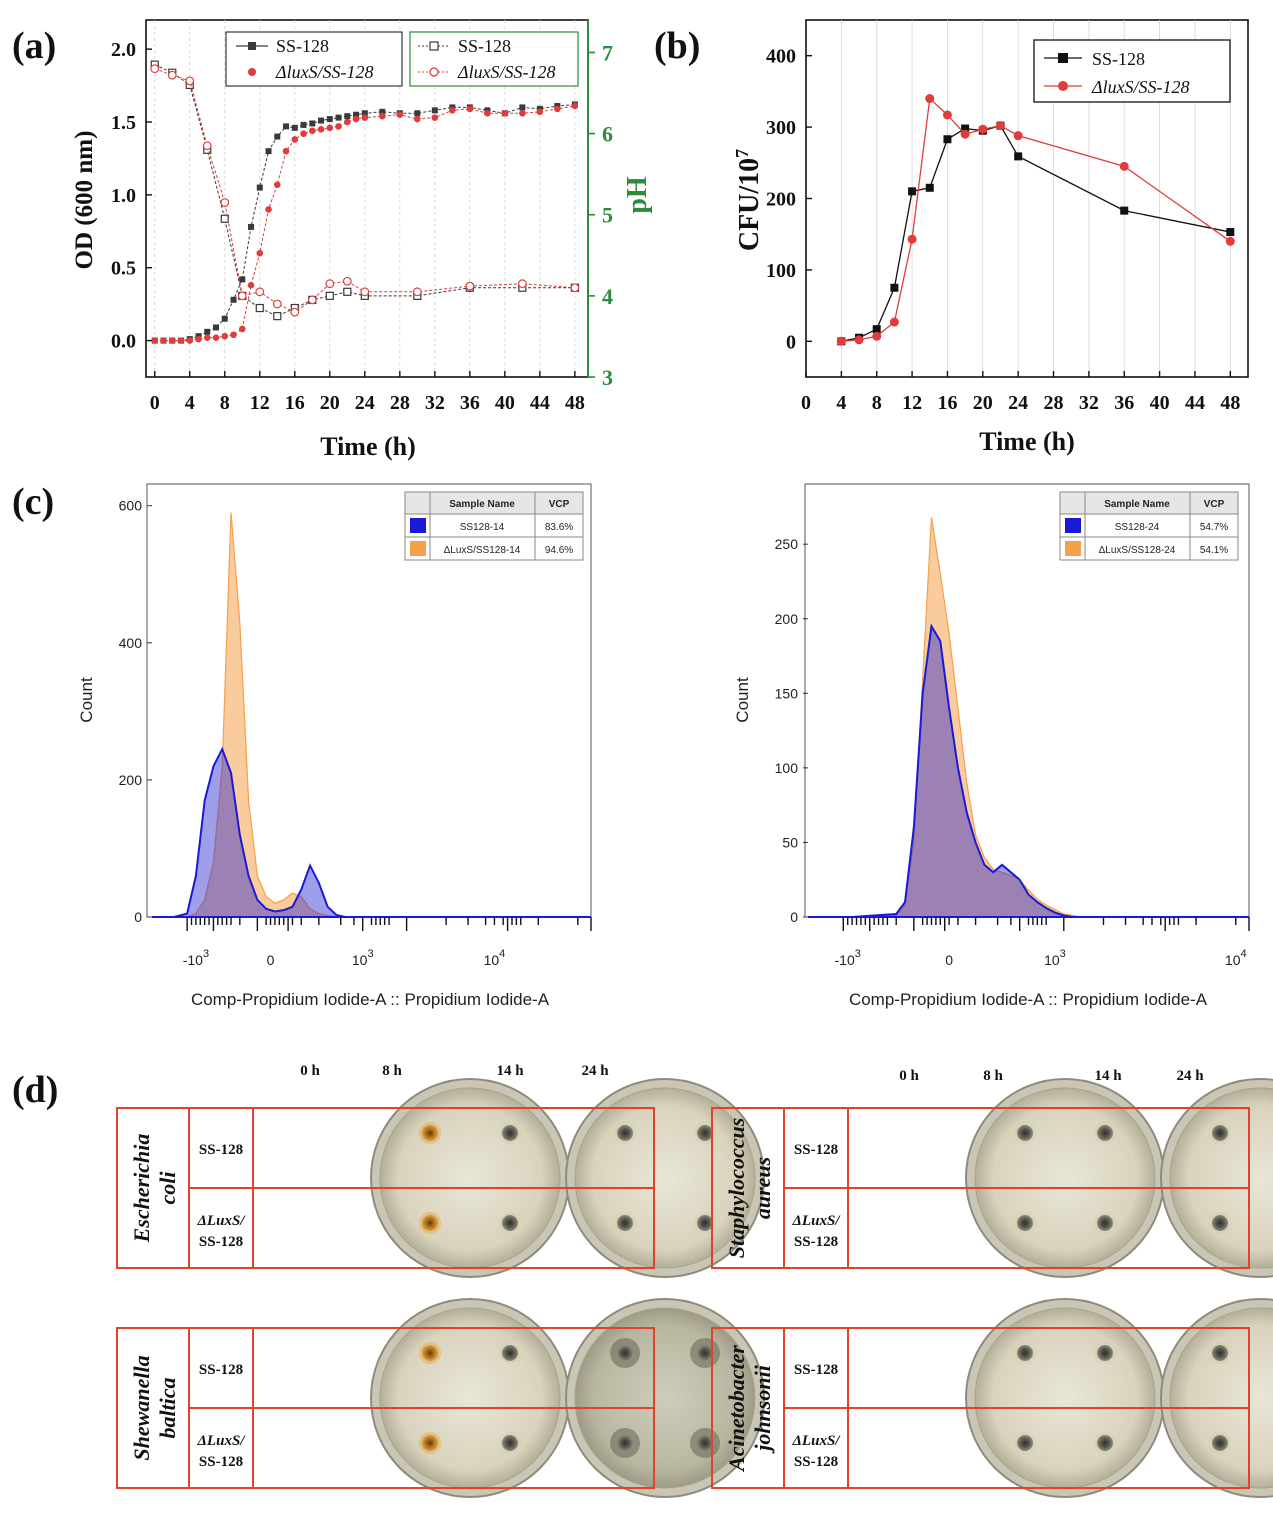  Describe the element at coordinates (310, 1071) in the screenshot. I see `time-label-0-0: 0 h` at that location.